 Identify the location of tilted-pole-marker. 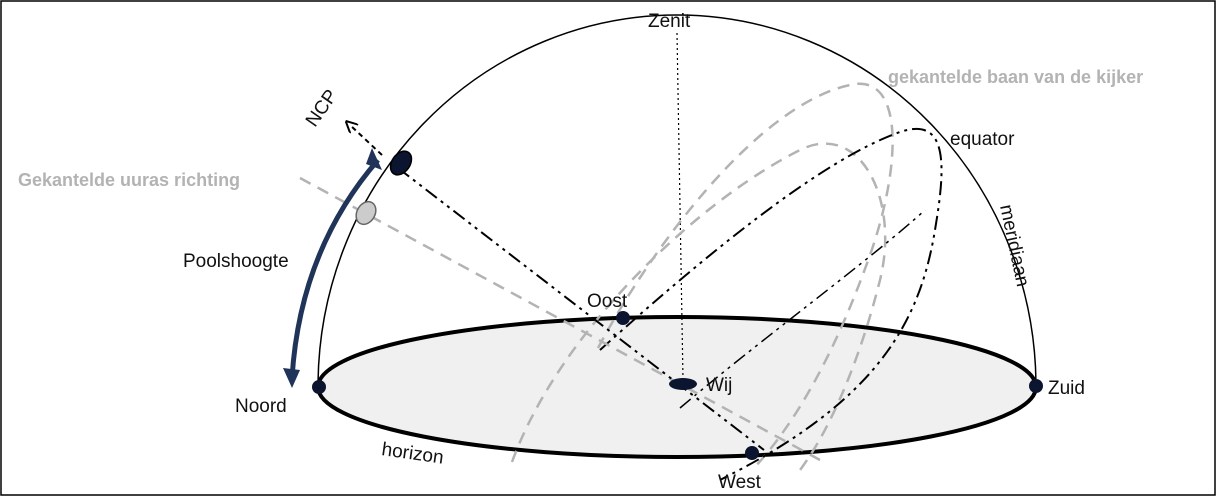
(366, 213).